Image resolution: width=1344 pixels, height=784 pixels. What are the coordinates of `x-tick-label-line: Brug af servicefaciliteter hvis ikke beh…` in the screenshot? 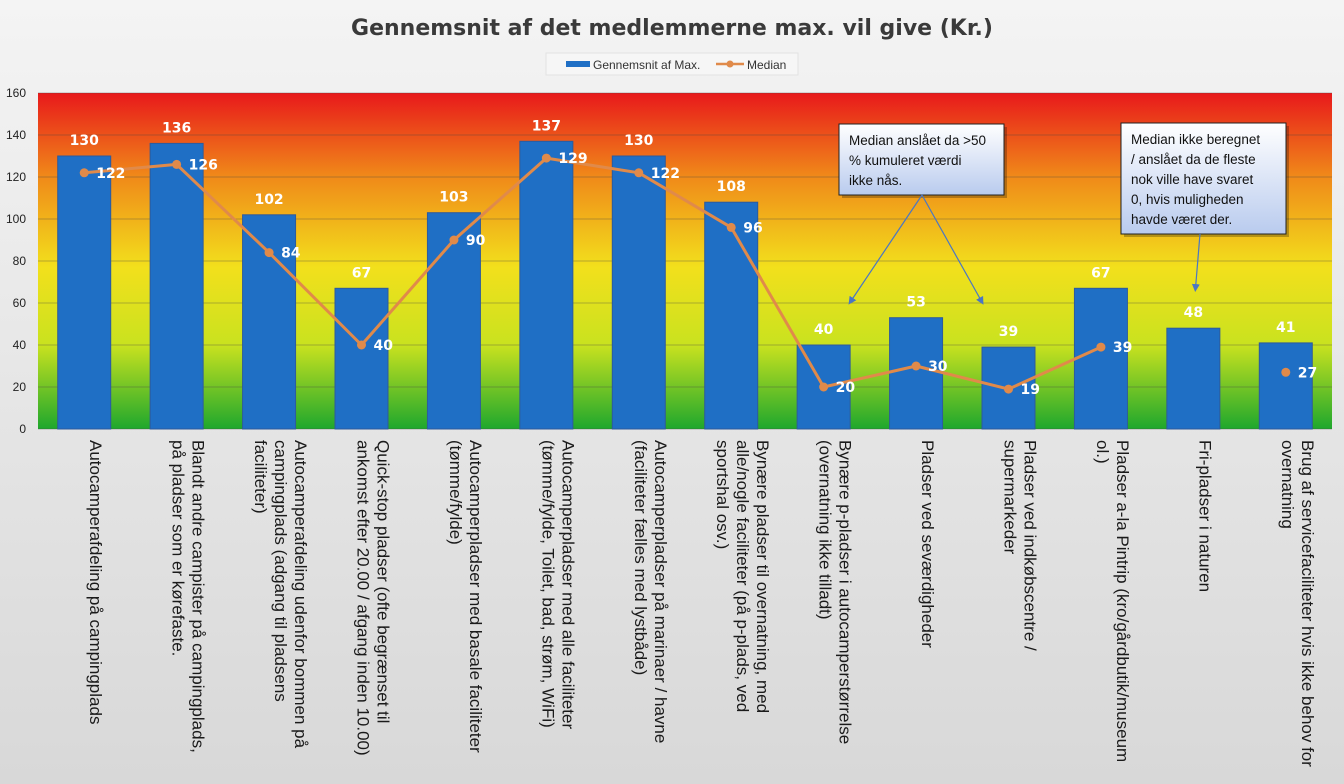 It's located at (1307, 603).